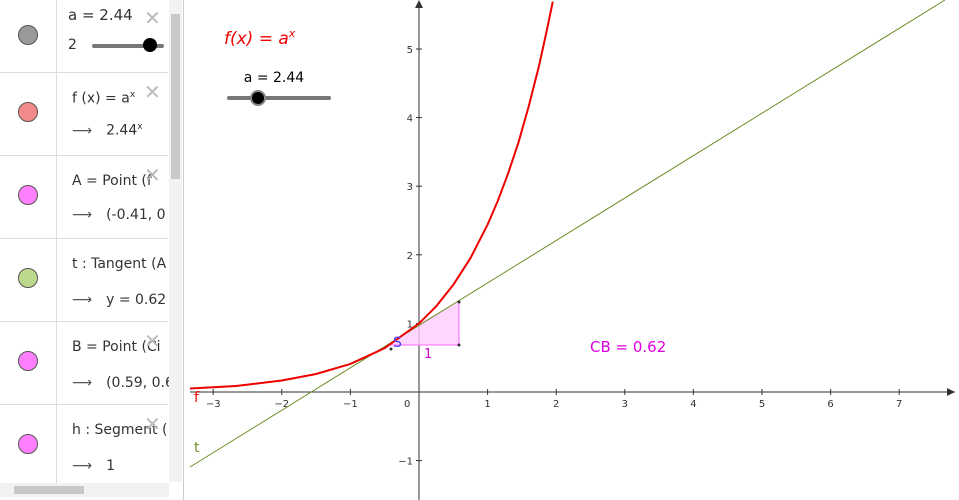 This screenshot has width=959, height=500. I want to click on algebra-item: a = 2.44 2 ✕, so click(84, 36).